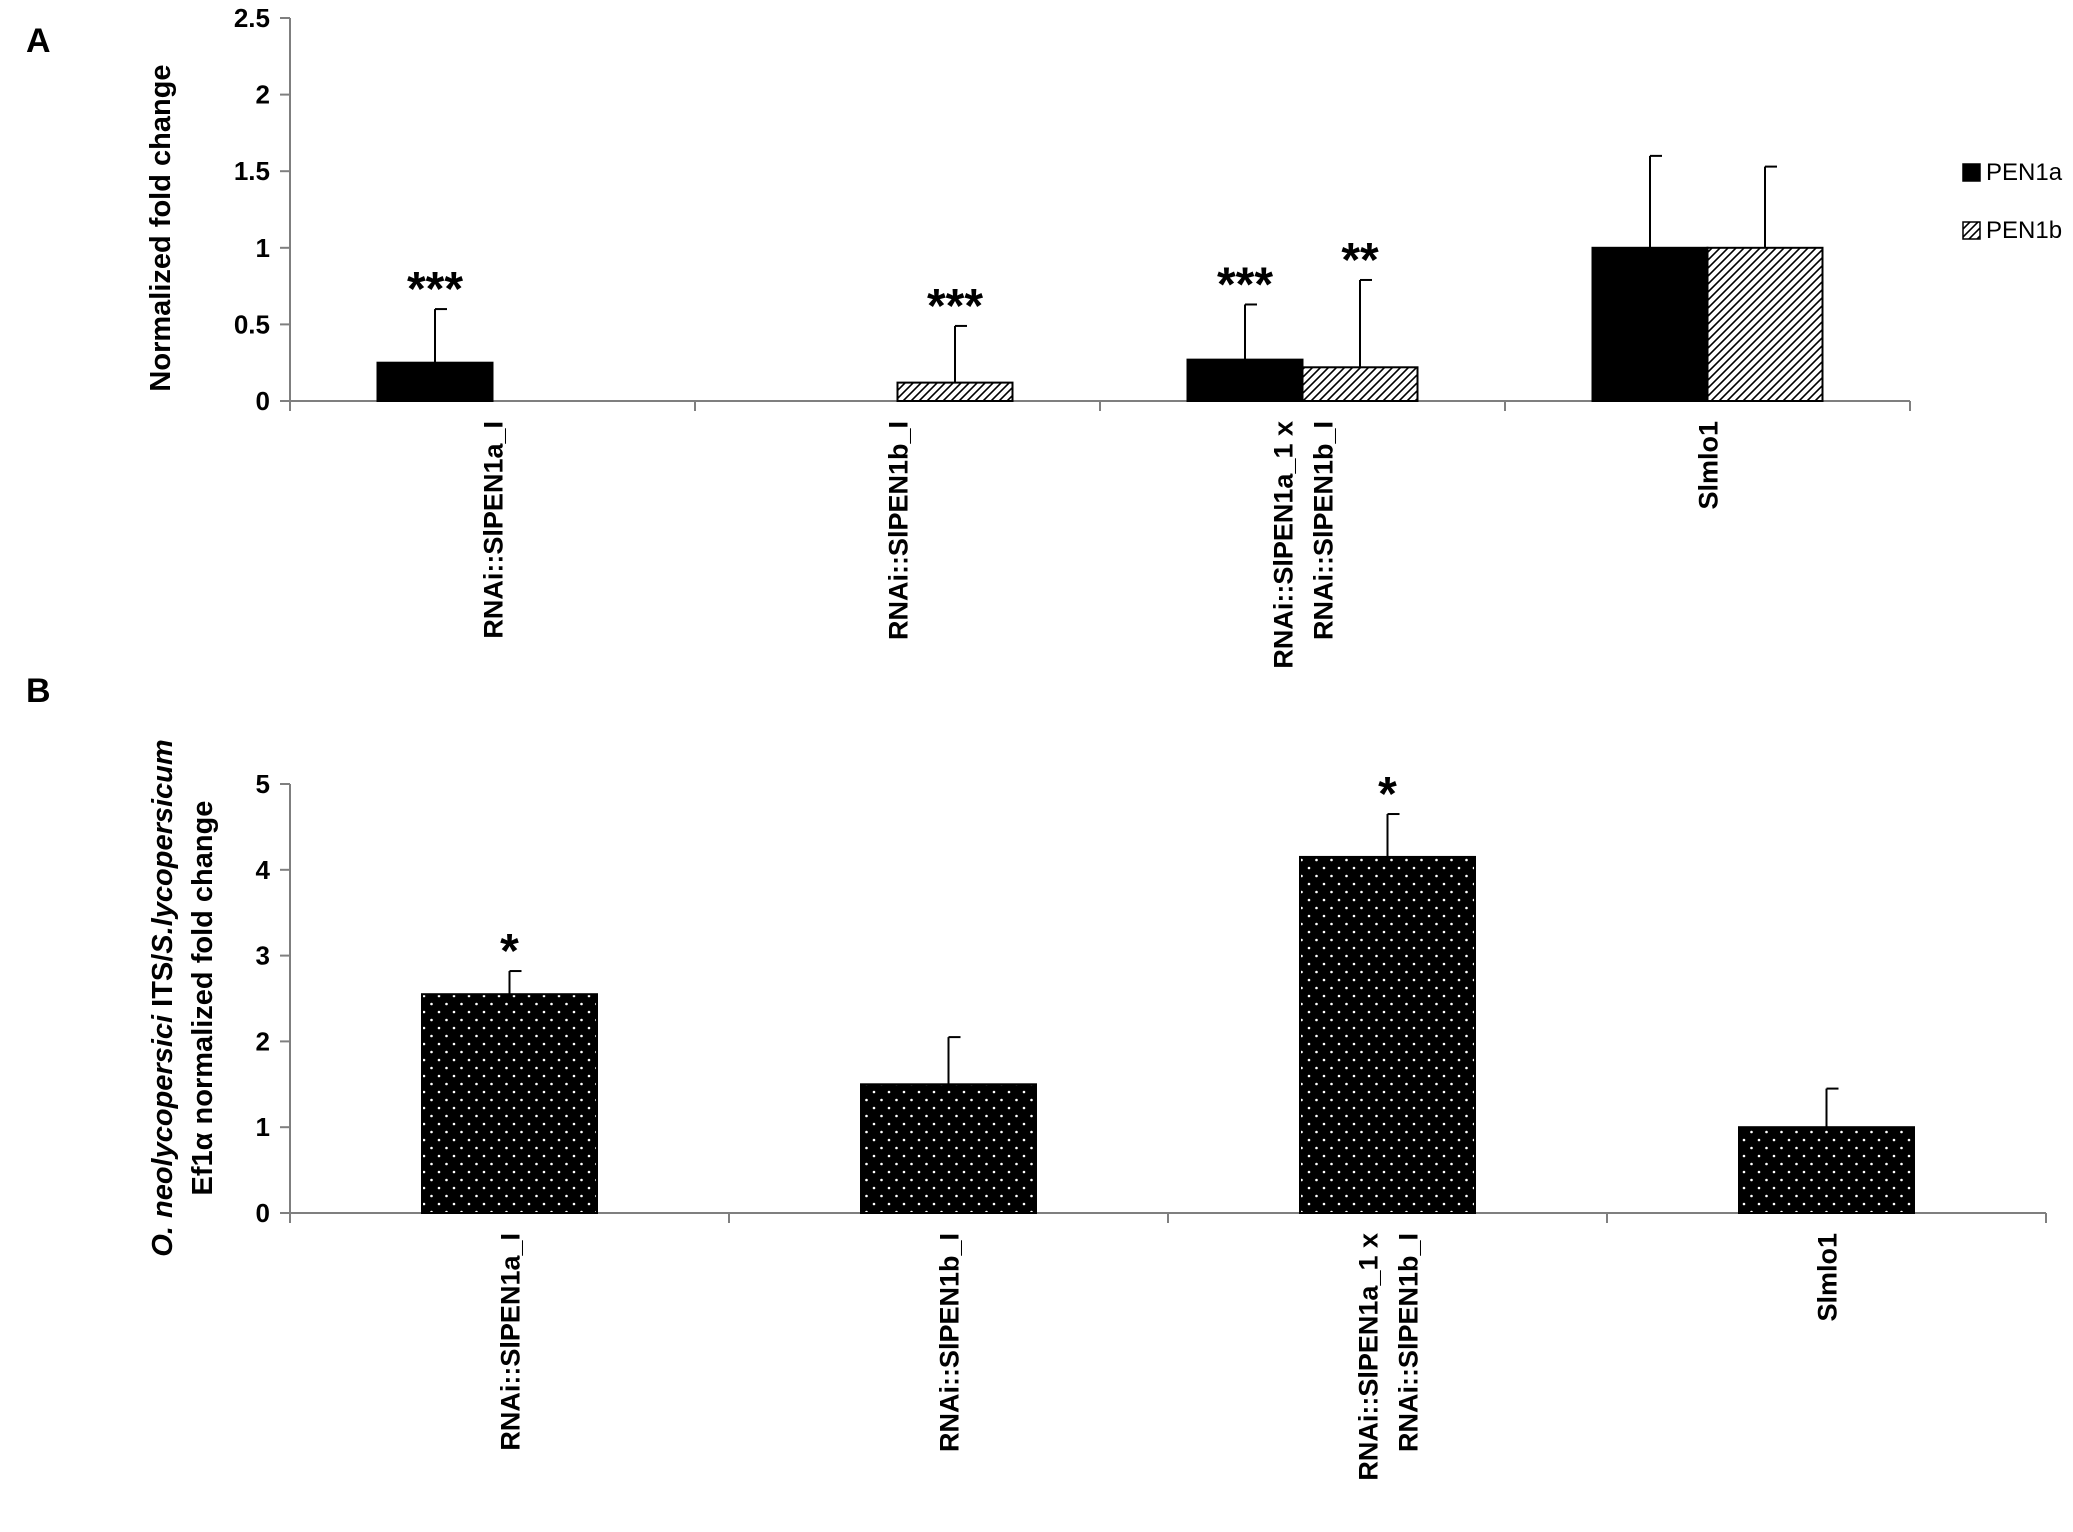 This screenshot has width=2073, height=1532. I want to click on y-axis-label-line: Ef1α normalized fold change, so click(203, 998).